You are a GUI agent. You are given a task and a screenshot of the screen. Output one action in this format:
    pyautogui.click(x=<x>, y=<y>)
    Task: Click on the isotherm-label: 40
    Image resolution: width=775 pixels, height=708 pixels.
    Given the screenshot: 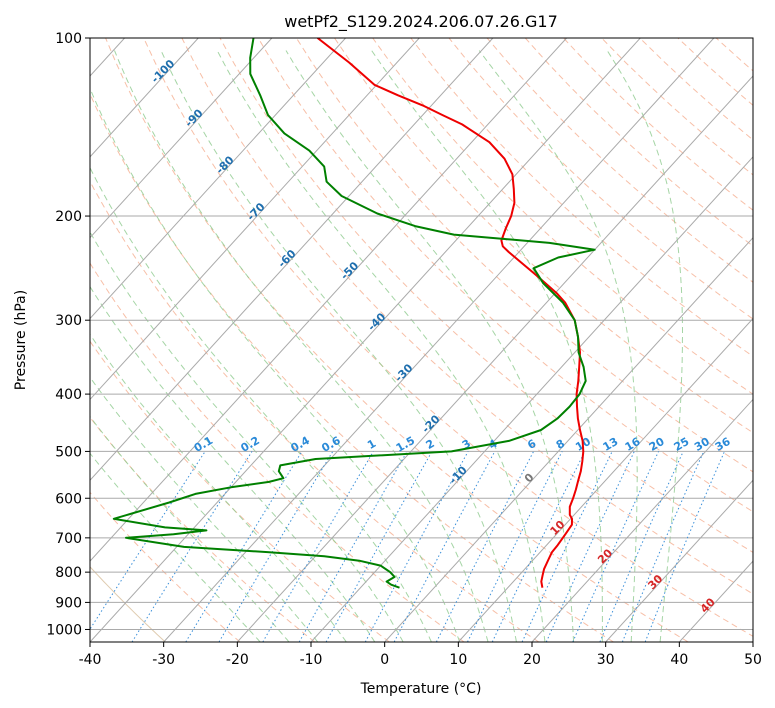 What is the action you would take?
    pyautogui.click(x=708, y=605)
    